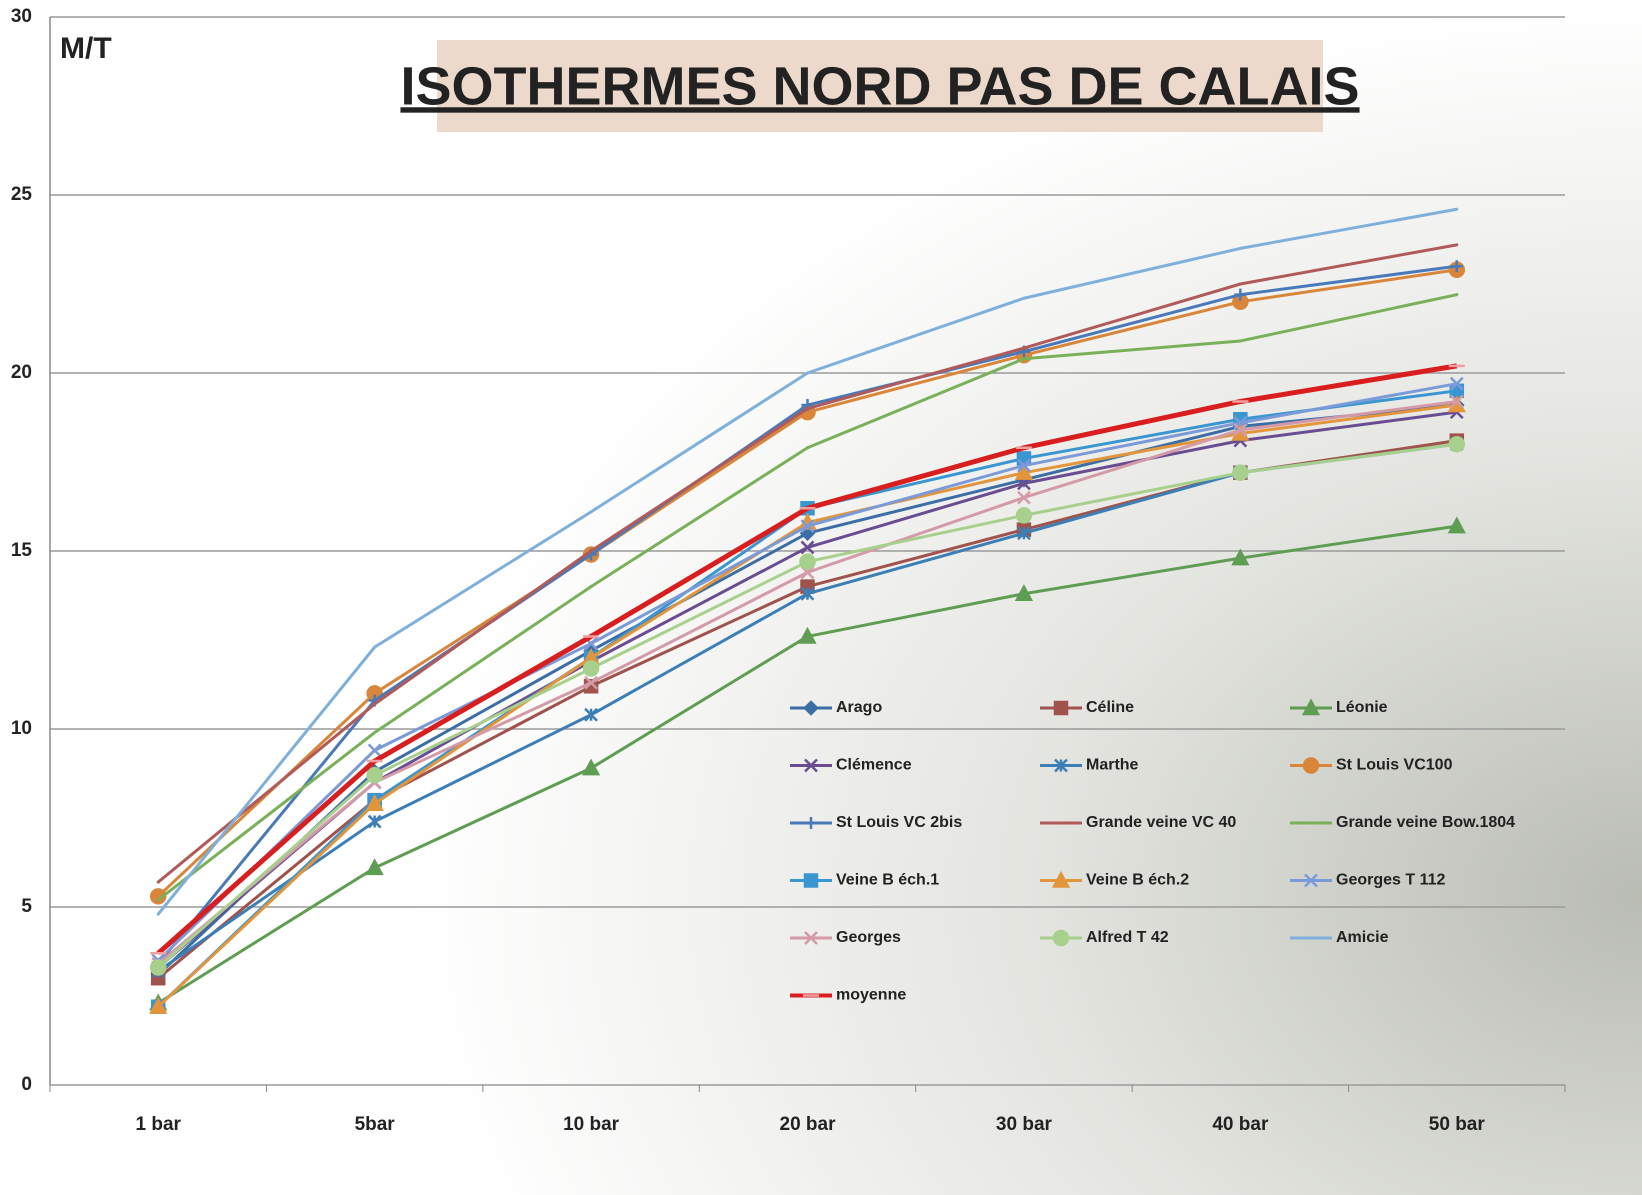 Image resolution: width=1642 pixels, height=1195 pixels. I want to click on legend-label: Georges, so click(868, 937).